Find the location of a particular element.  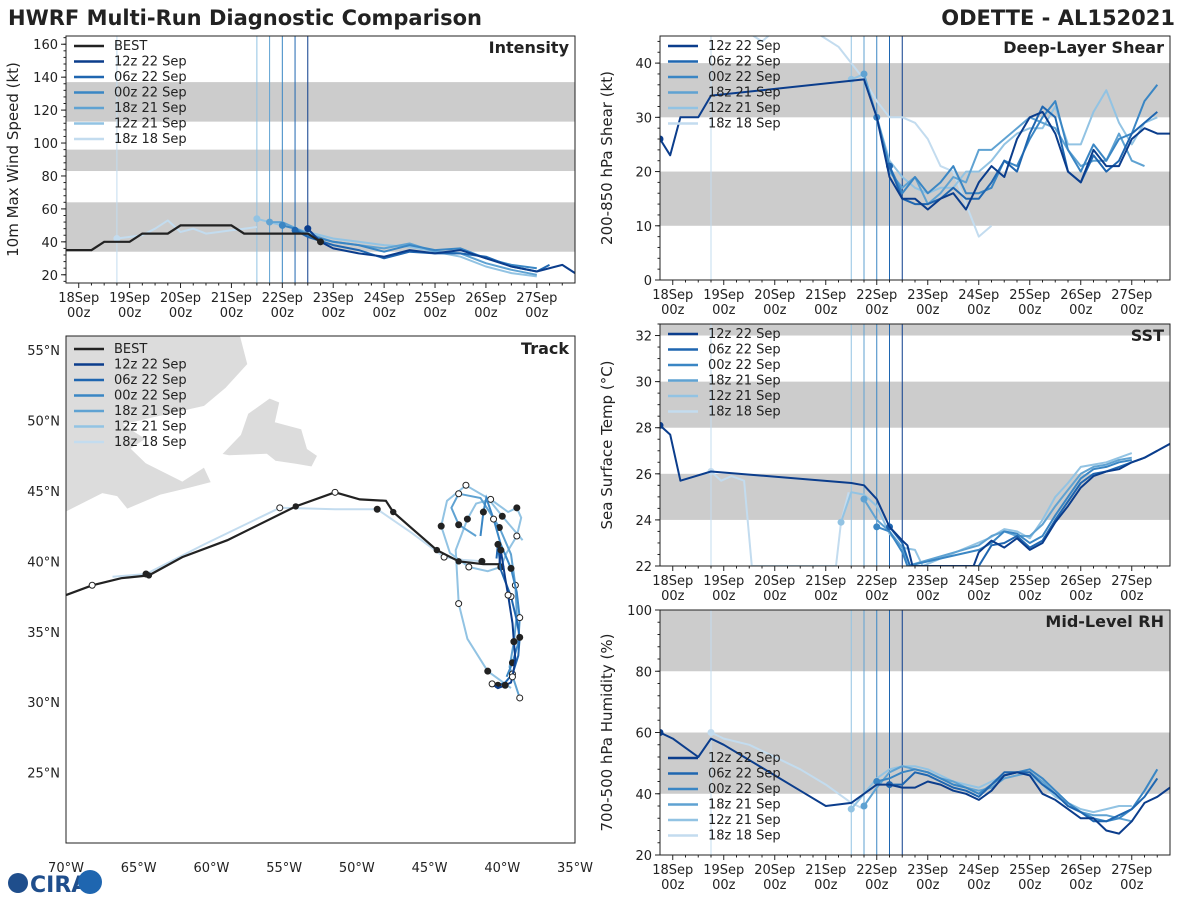

intensity-xtick-day: 26Sep is located at coordinates (485, 298).